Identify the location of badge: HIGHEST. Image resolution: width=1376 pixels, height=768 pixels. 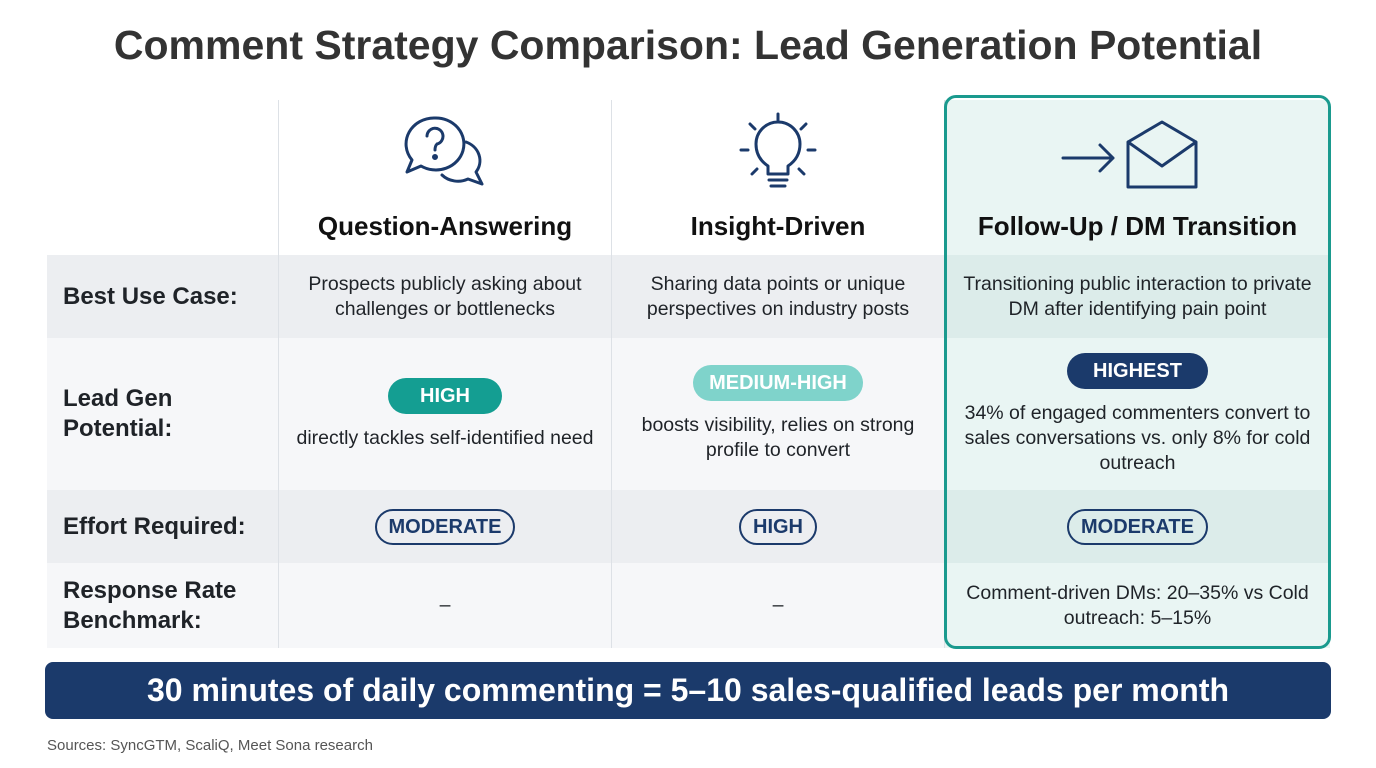
(1137, 370).